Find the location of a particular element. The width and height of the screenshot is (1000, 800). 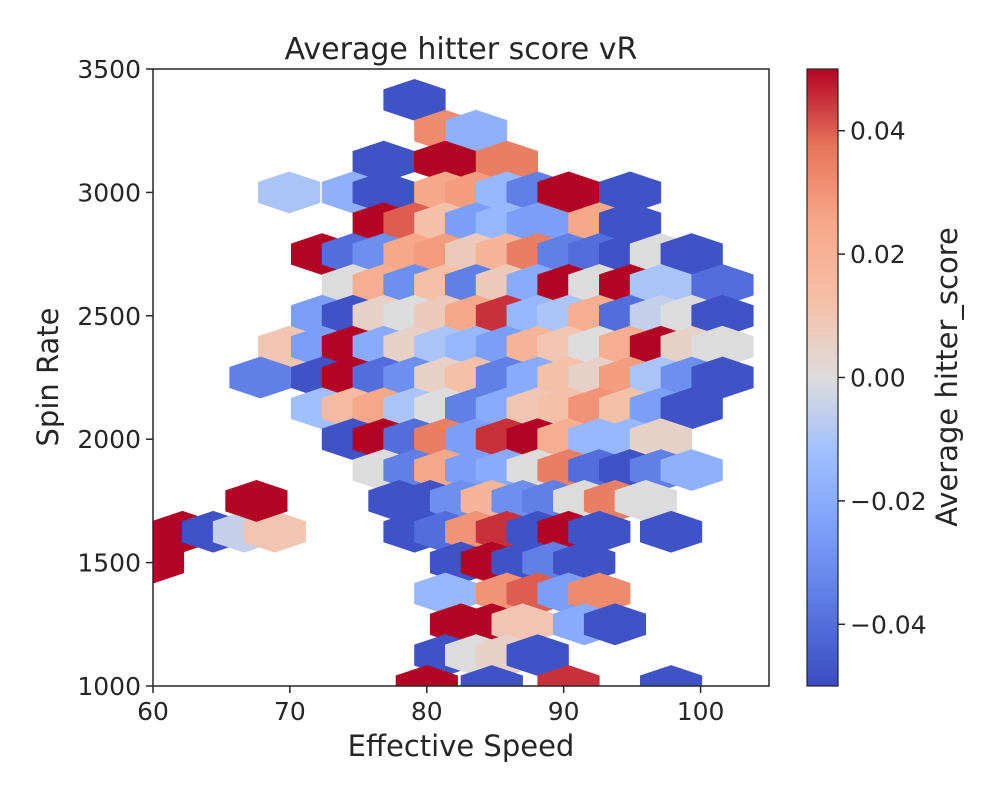

colorbar-tick-label: −0.04 is located at coordinates (888, 624).